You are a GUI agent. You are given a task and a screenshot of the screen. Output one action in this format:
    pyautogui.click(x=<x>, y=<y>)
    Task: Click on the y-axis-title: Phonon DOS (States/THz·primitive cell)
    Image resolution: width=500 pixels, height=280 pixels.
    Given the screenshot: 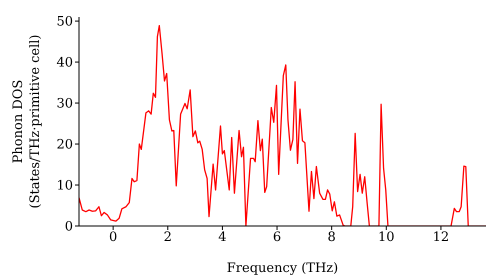 What is the action you would take?
    pyautogui.click(x=27, y=121)
    